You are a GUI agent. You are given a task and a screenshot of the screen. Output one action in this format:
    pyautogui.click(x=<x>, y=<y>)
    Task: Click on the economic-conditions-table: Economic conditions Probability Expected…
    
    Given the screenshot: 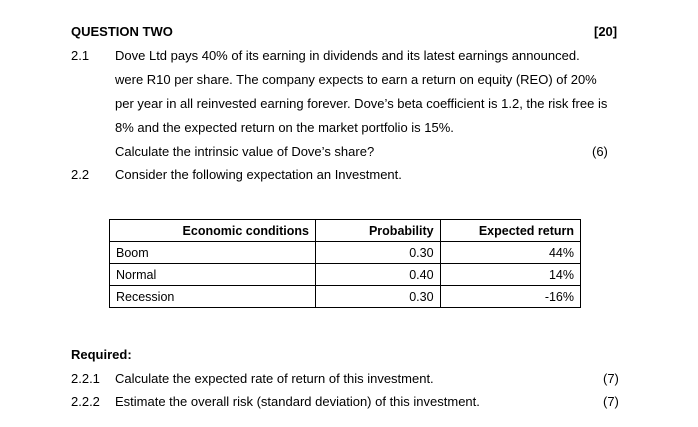 What is the action you would take?
    pyautogui.click(x=345, y=263)
    